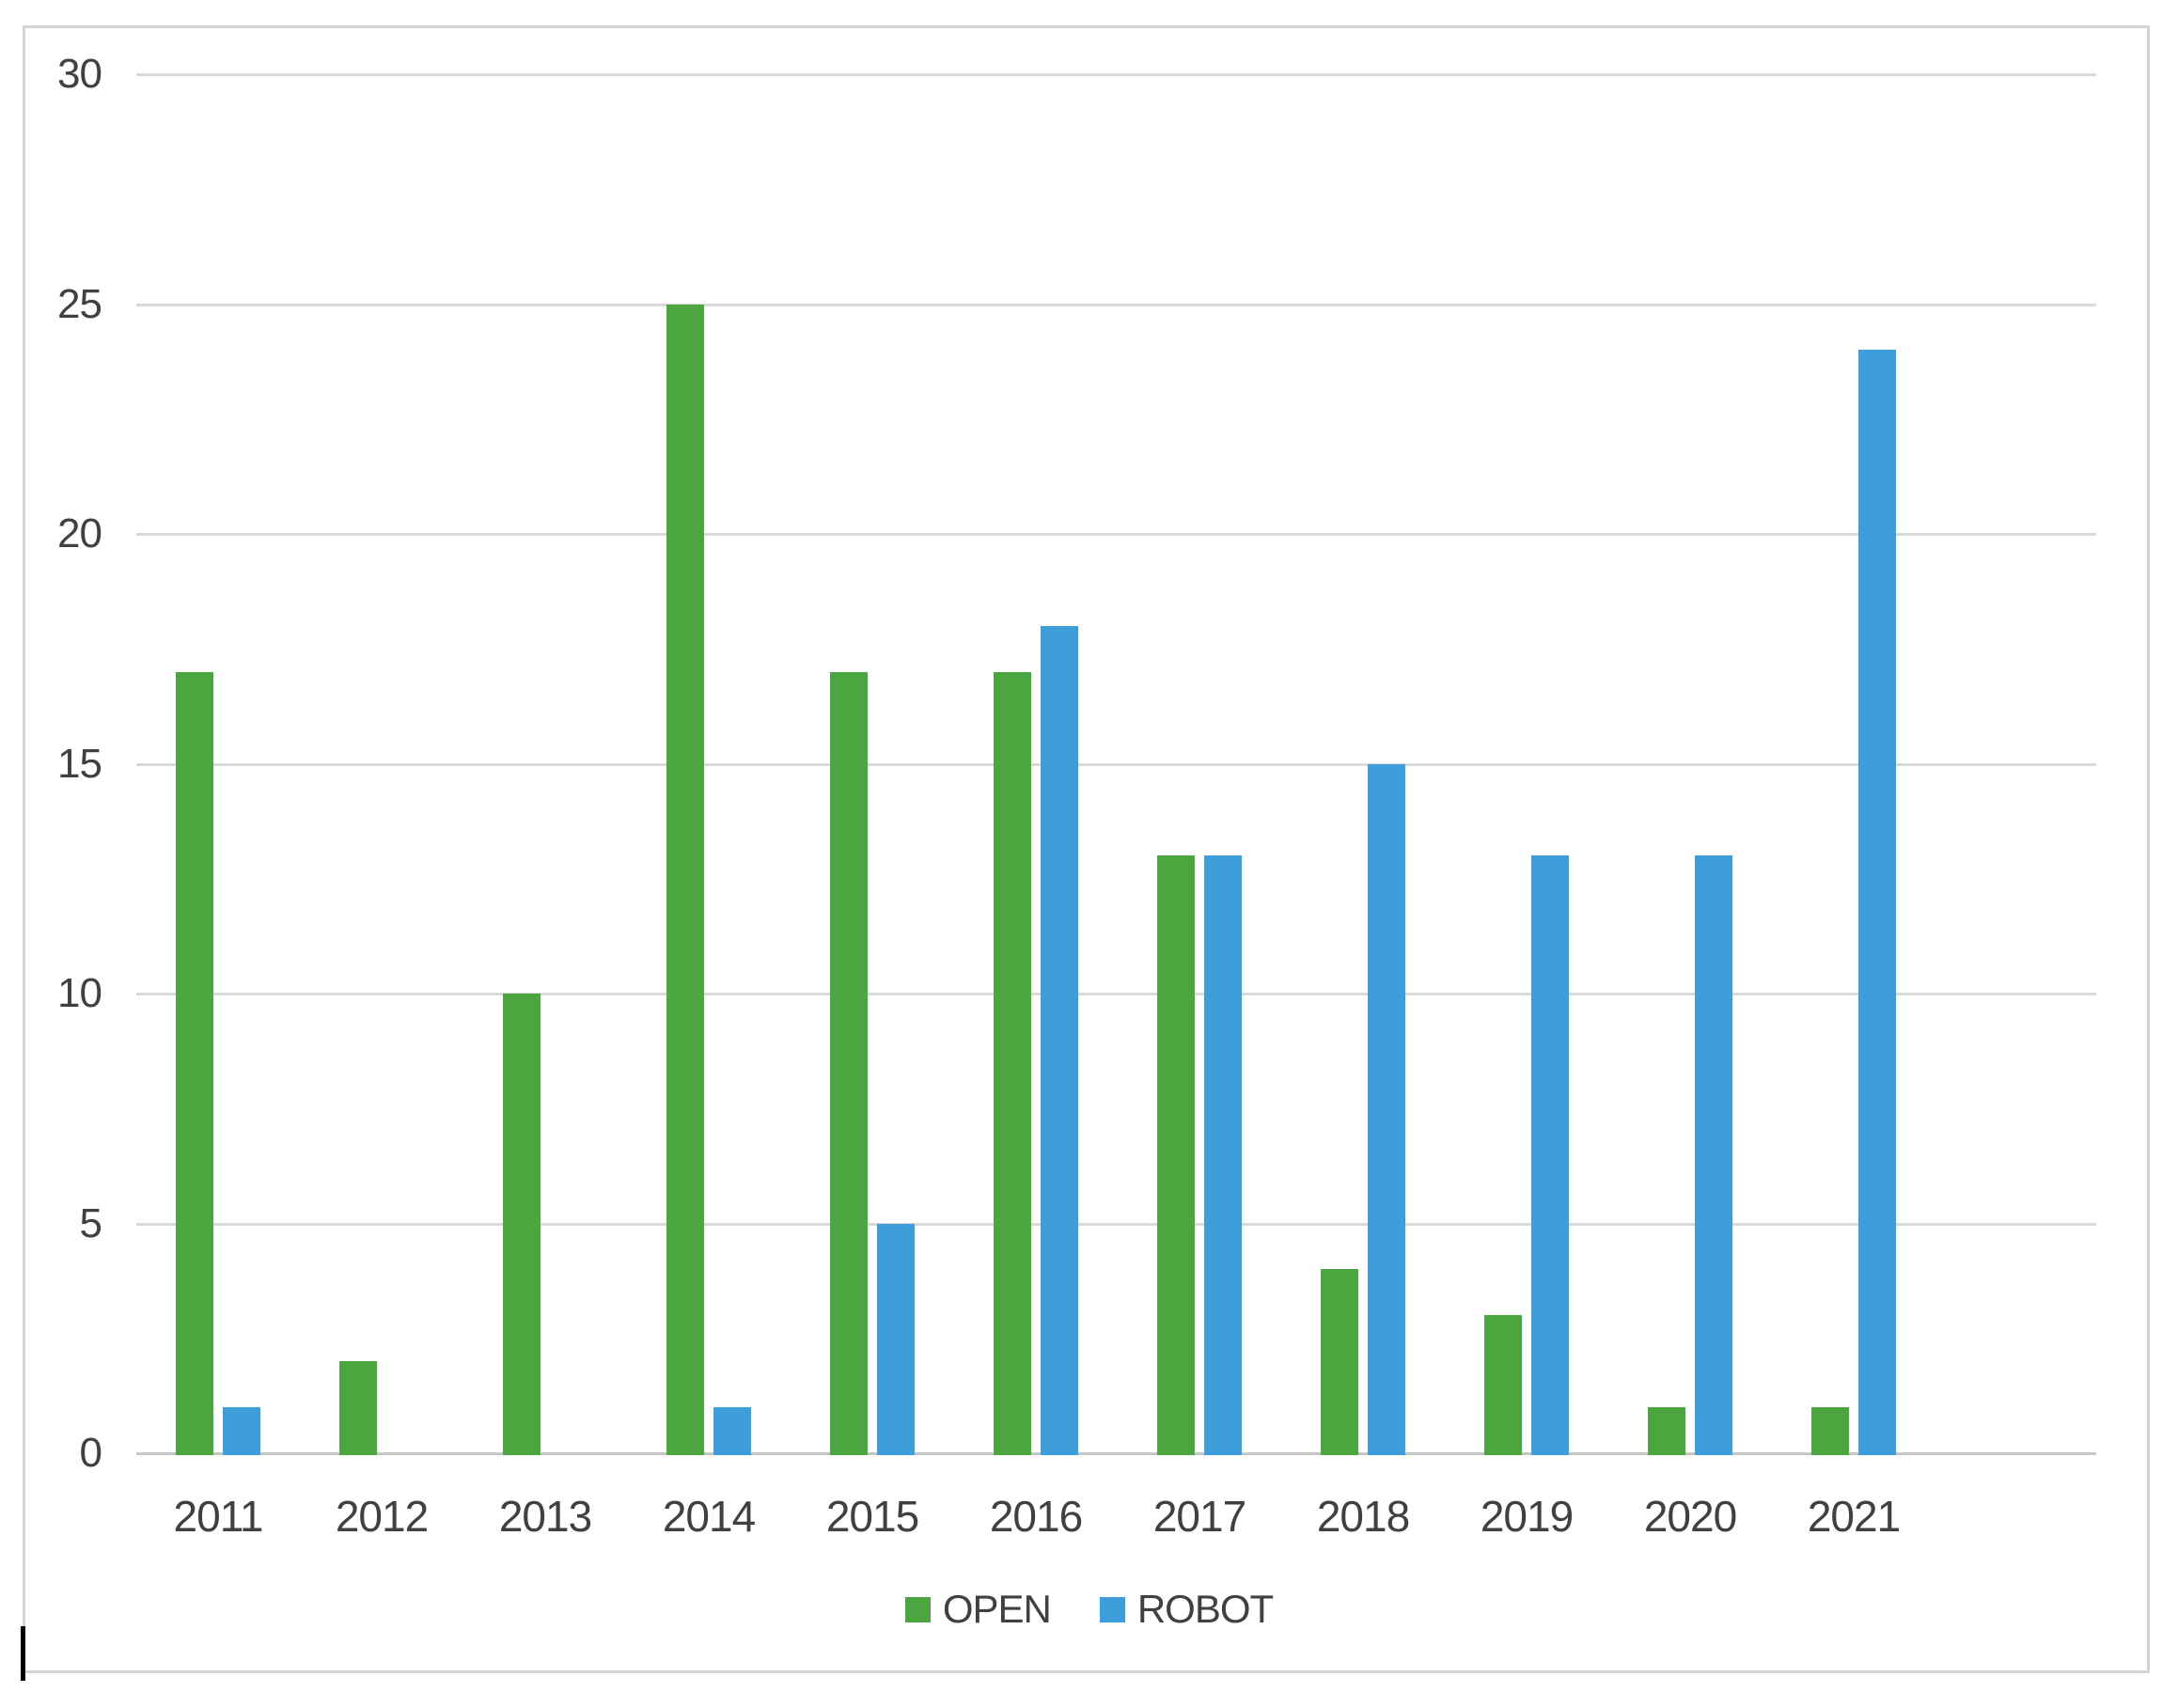 Image resolution: width=2178 pixels, height=1708 pixels. Describe the element at coordinates (90, 1222) in the screenshot. I see `y-tick-label-5: 5` at that location.